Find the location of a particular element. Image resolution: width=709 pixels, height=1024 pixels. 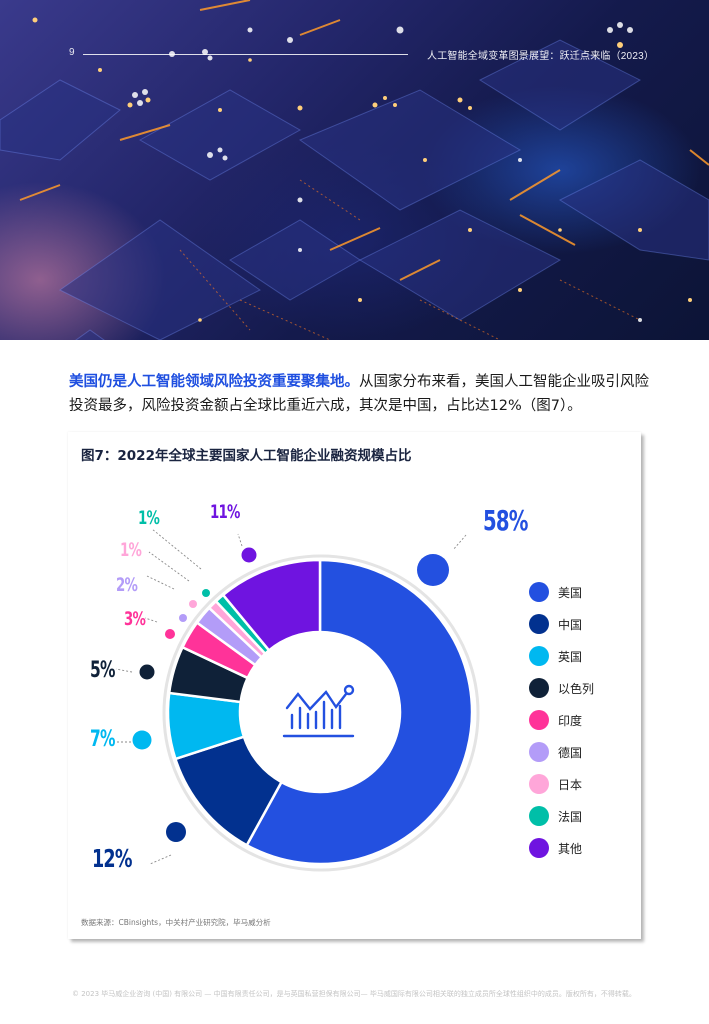

pct-label-israel: 5% is located at coordinates (102, 670).